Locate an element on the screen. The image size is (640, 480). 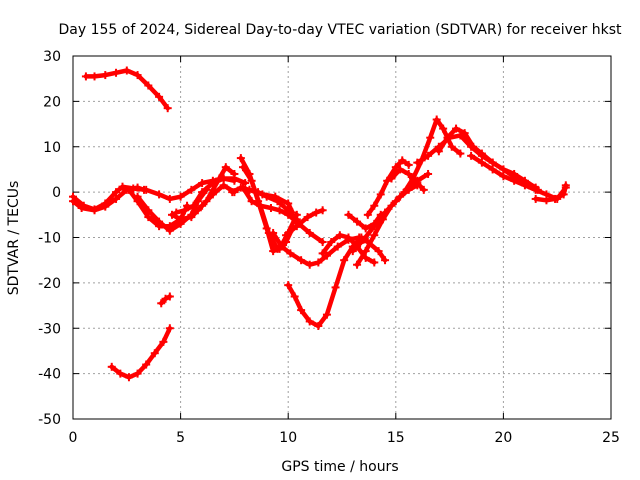
x-tick-label: 5 is located at coordinates (180, 438).